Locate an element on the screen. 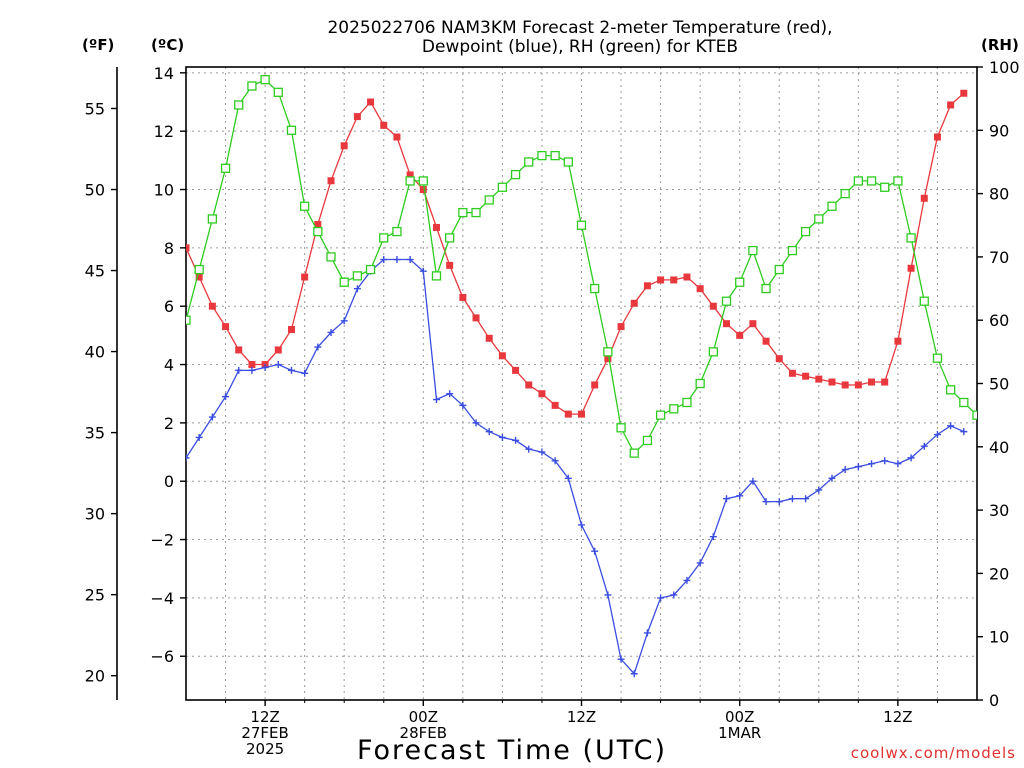 The width and height of the screenshot is (1024, 768). fahrenheit-tick-label: 45 is located at coordinates (95, 271).